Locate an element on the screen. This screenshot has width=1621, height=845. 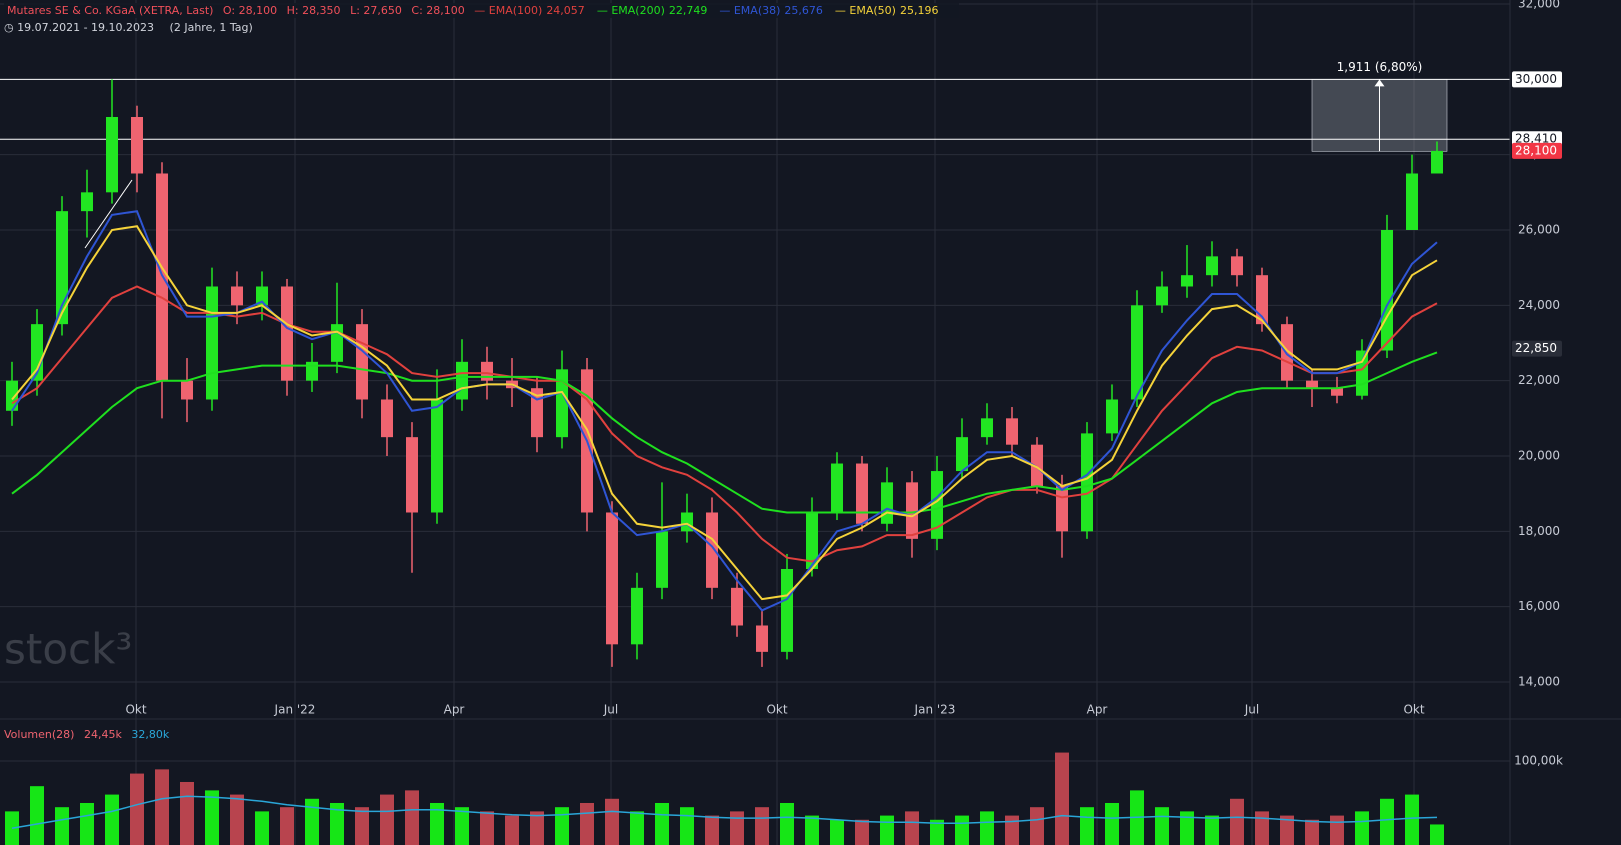
volume-last: 24,45k is located at coordinates (102, 734).